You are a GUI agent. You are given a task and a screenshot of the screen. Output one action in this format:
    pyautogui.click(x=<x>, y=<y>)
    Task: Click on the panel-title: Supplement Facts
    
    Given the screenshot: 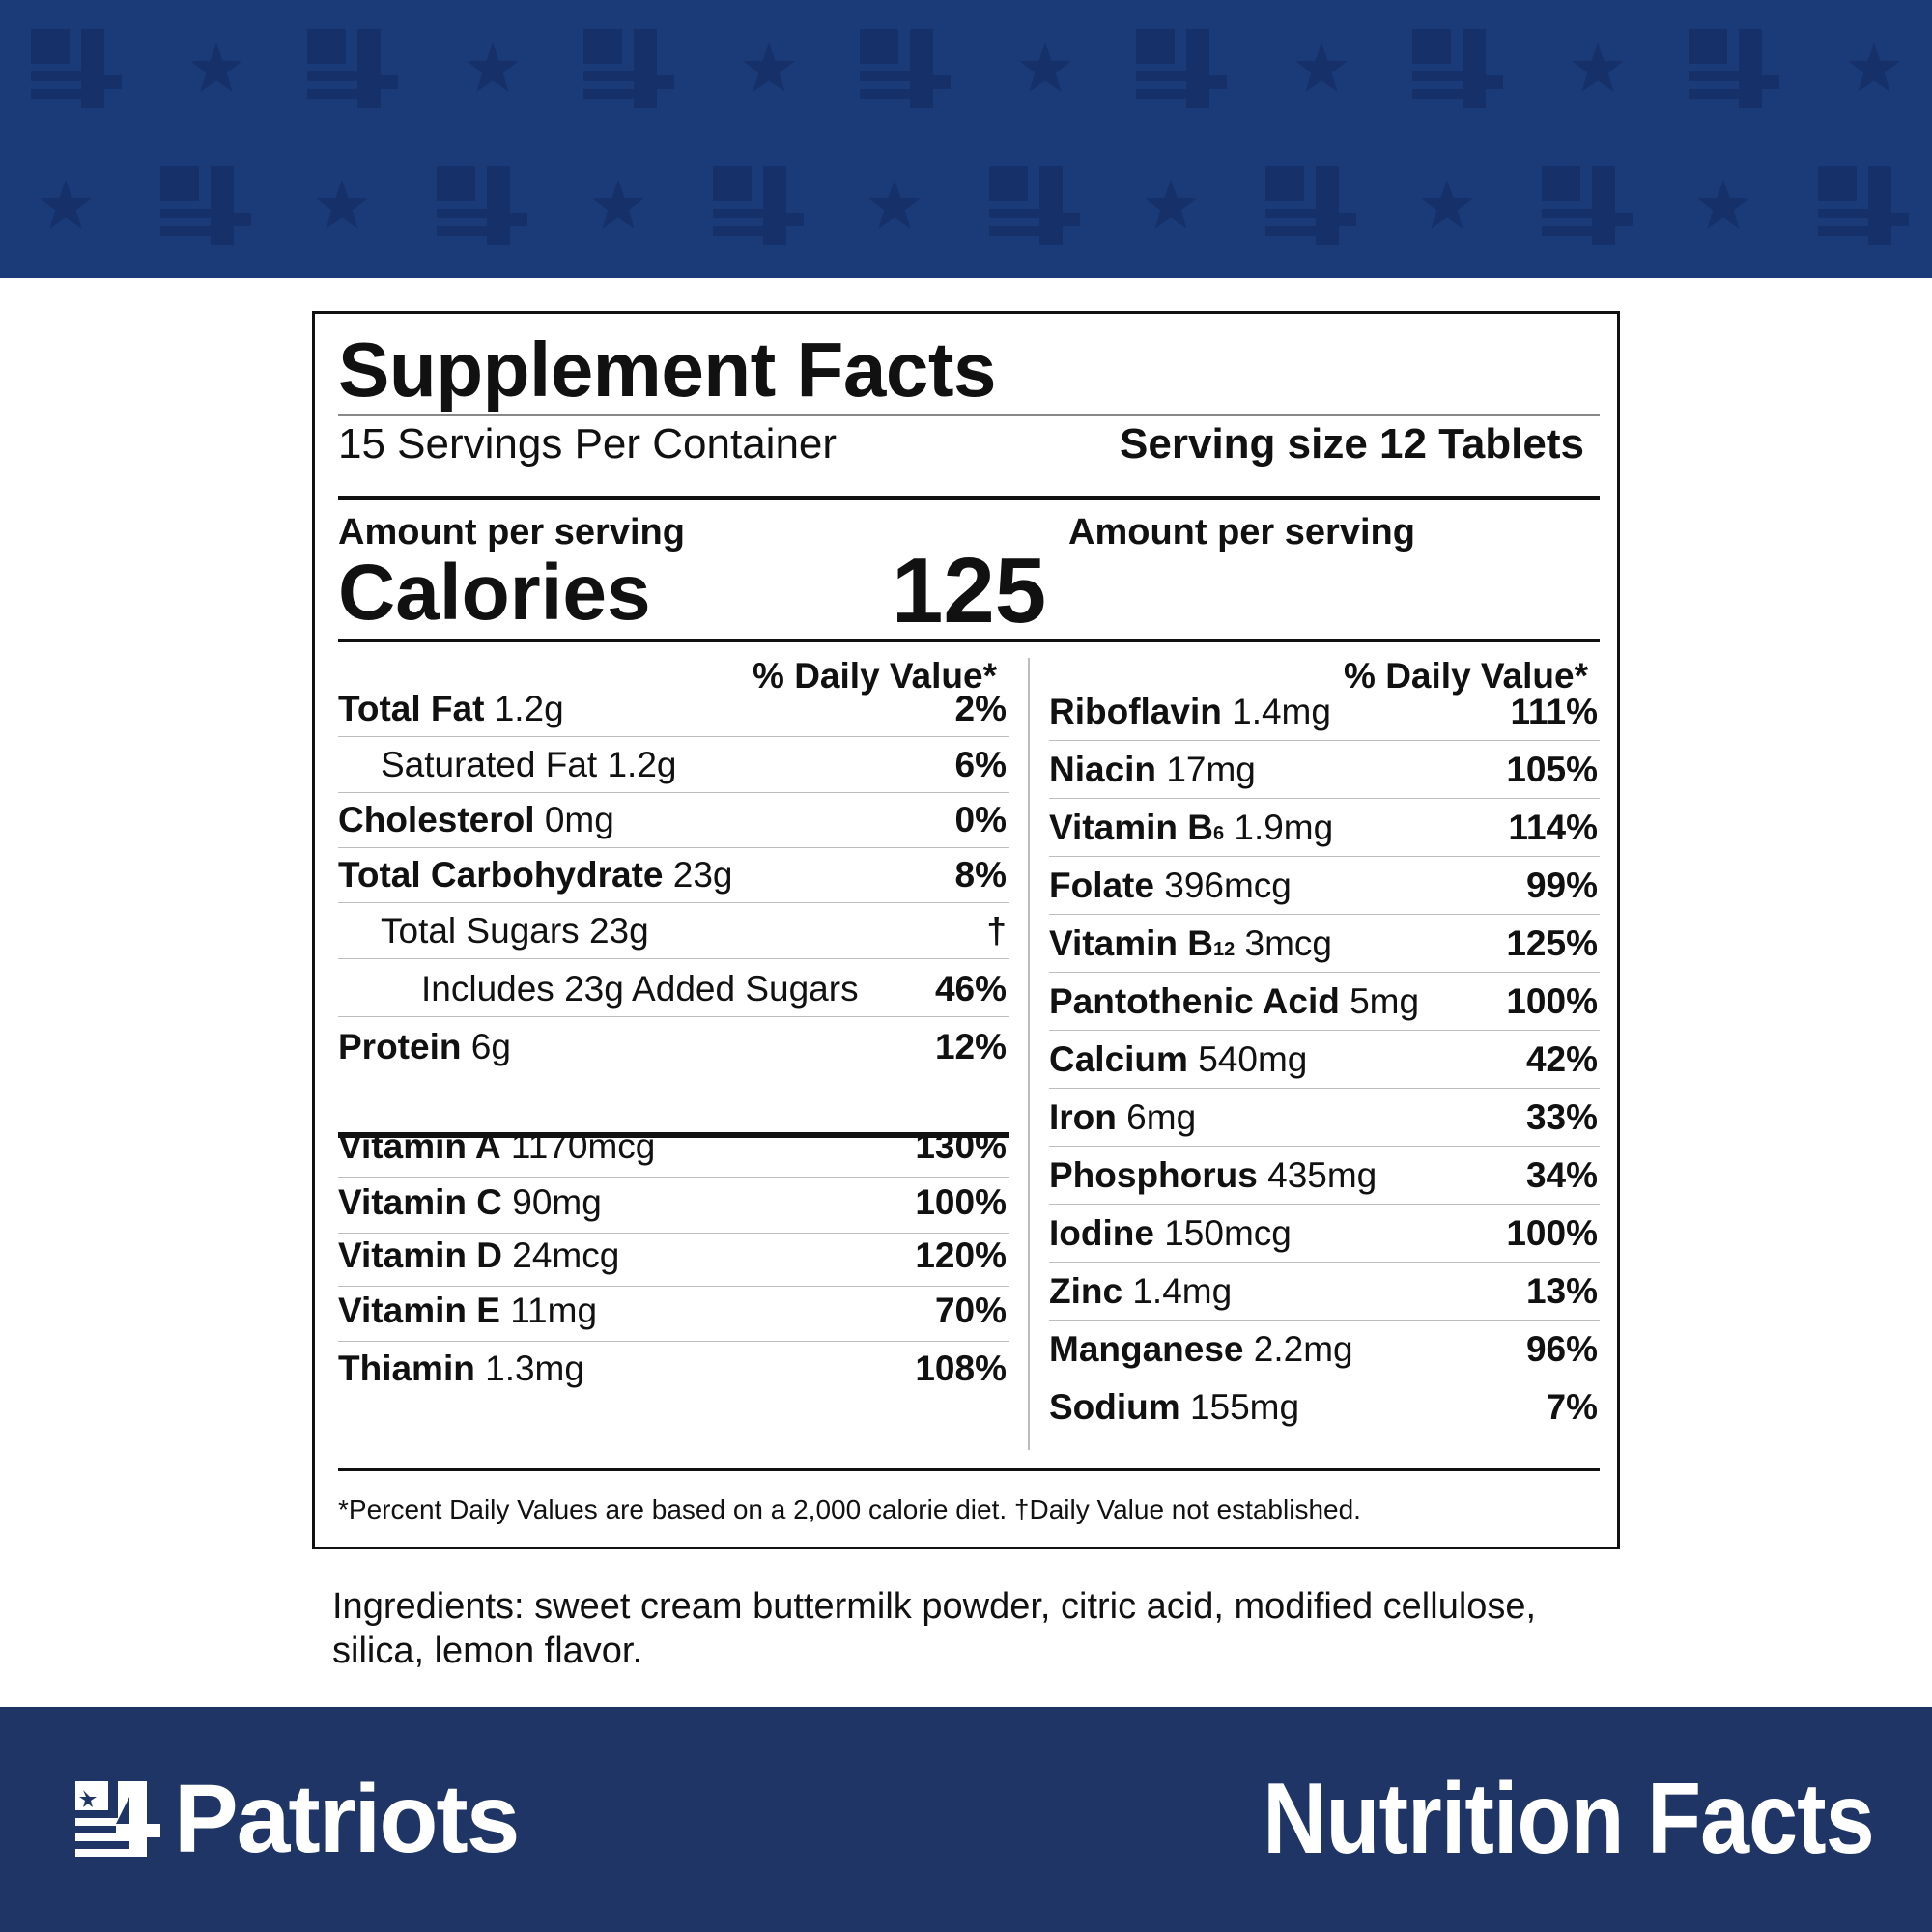 What is the action you would take?
    pyautogui.click(x=667, y=369)
    